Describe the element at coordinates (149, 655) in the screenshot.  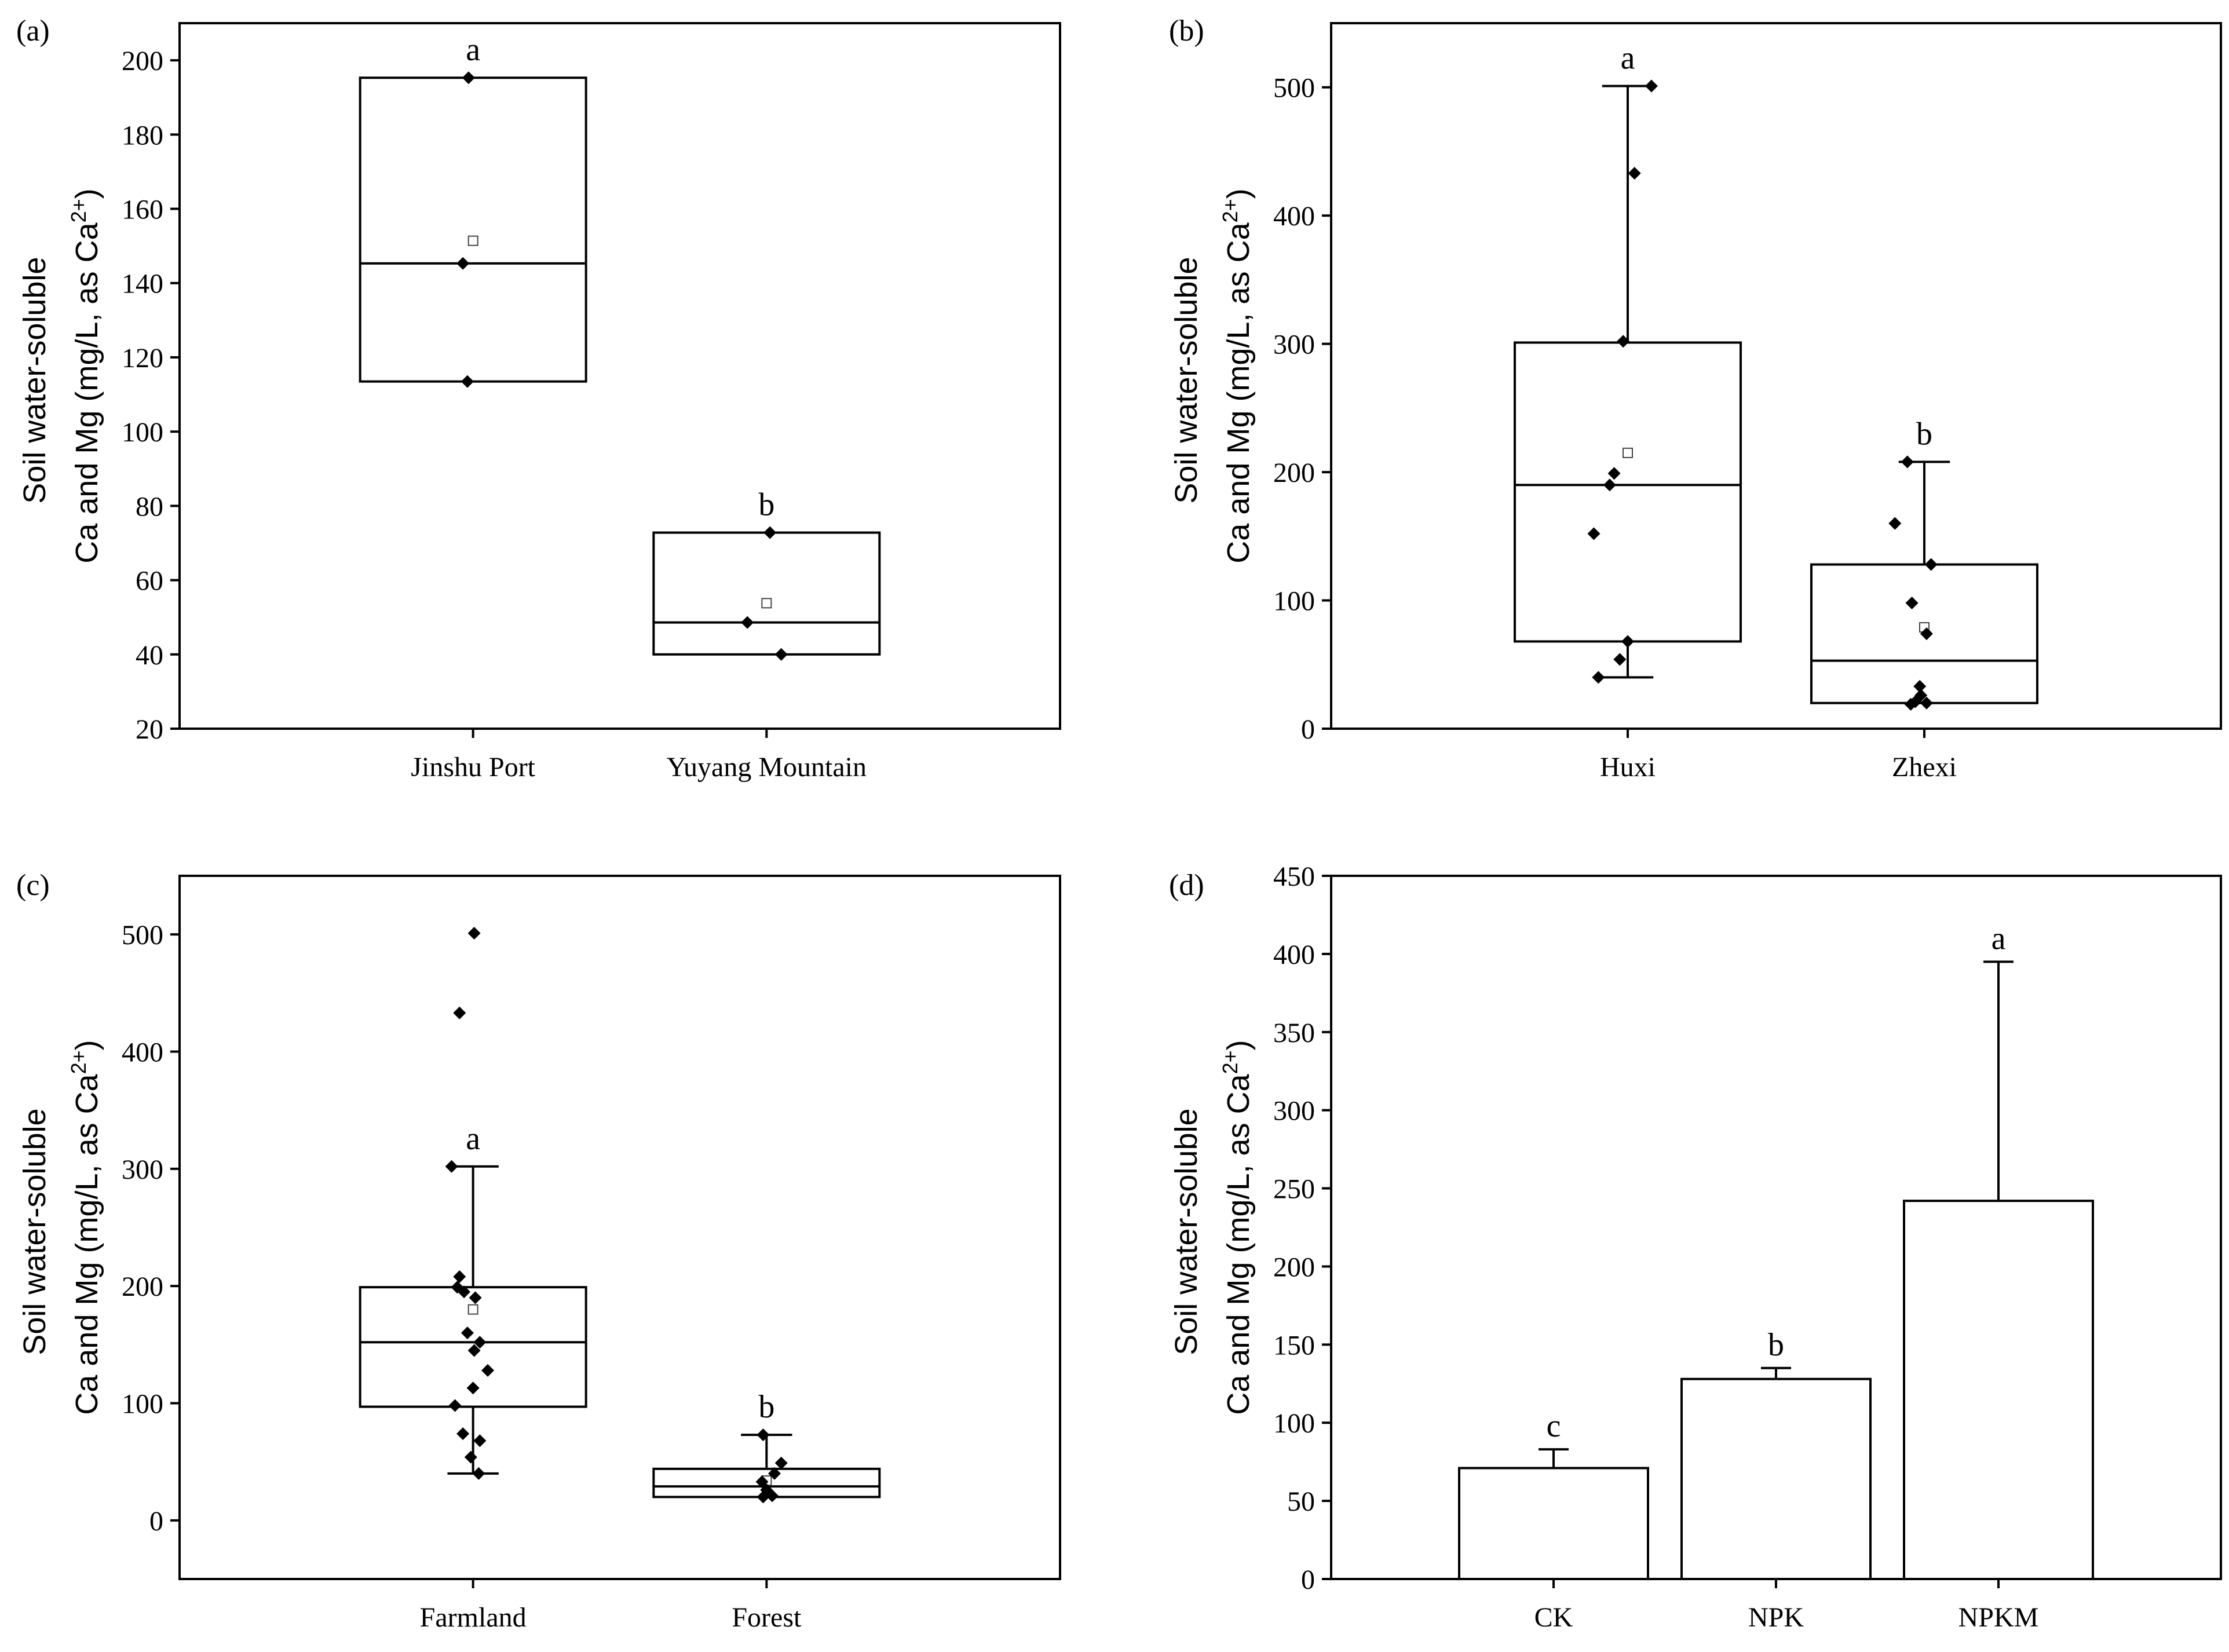
I see `y-tick-label: 40` at that location.